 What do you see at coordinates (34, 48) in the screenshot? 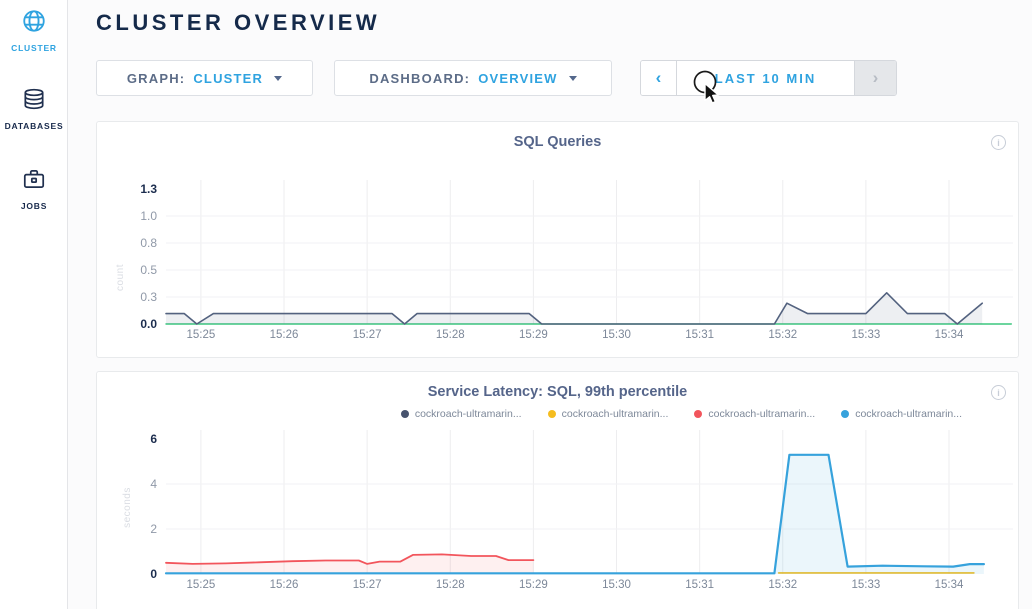
I see `sidebar-item-label: CLUSTER` at bounding box center [34, 48].